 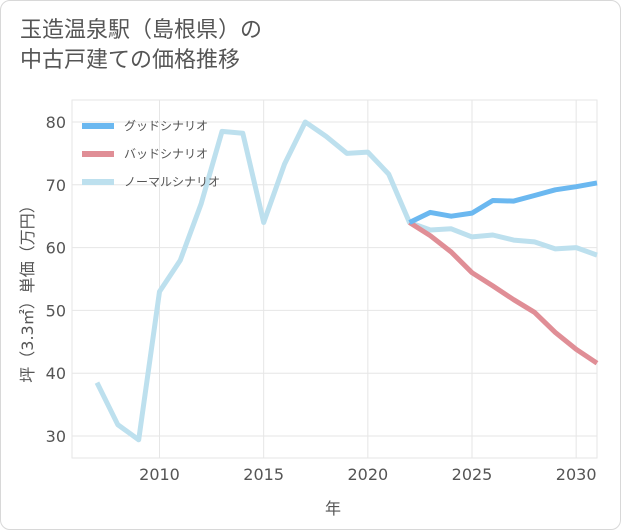 I want to click on x-tick-label: 2010, so click(x=159, y=474).